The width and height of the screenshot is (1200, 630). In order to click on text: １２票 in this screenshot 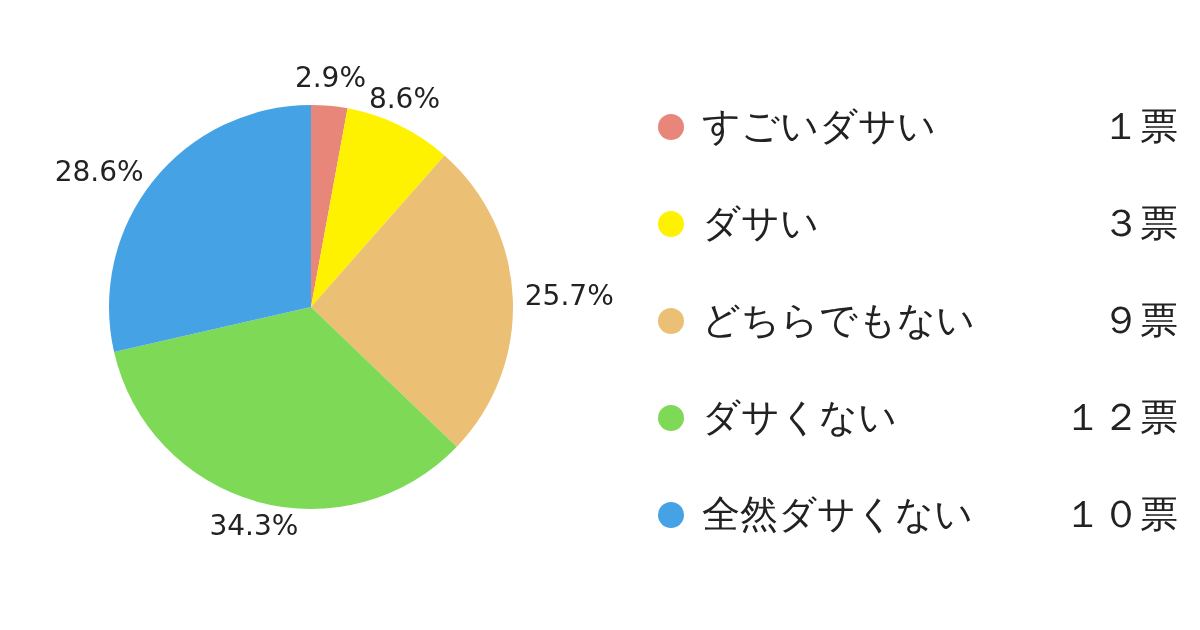, I will do `click(1121, 417)`.